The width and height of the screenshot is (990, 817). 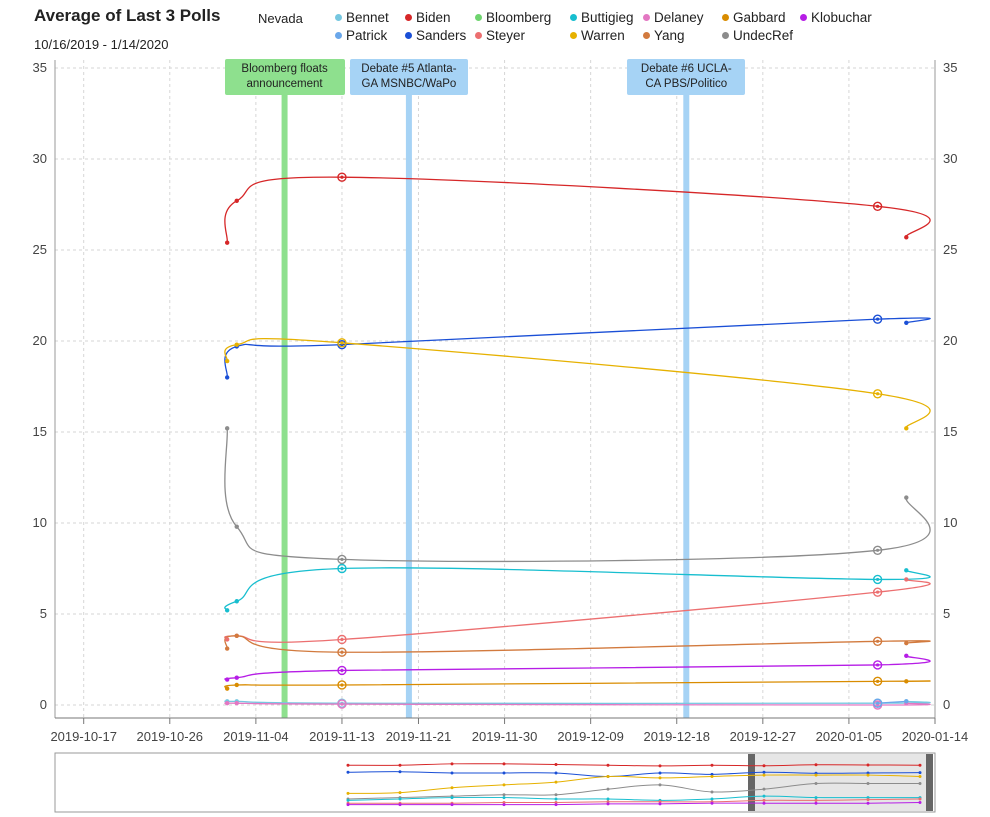 What do you see at coordinates (408, 77) in the screenshot?
I see `annotation-label: Debate #5 Atlanta- GA MSNBC/WaPo` at bounding box center [408, 77].